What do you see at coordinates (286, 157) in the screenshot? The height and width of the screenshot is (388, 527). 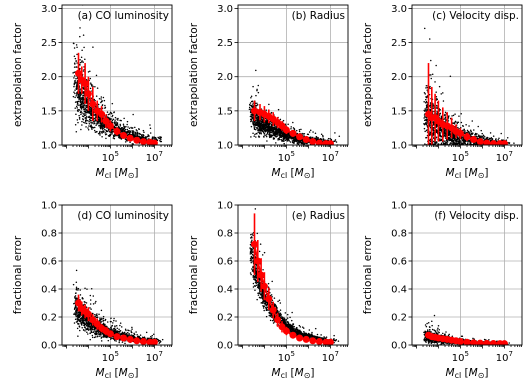 I see `x-tick-label: 10⁵` at bounding box center [286, 157].